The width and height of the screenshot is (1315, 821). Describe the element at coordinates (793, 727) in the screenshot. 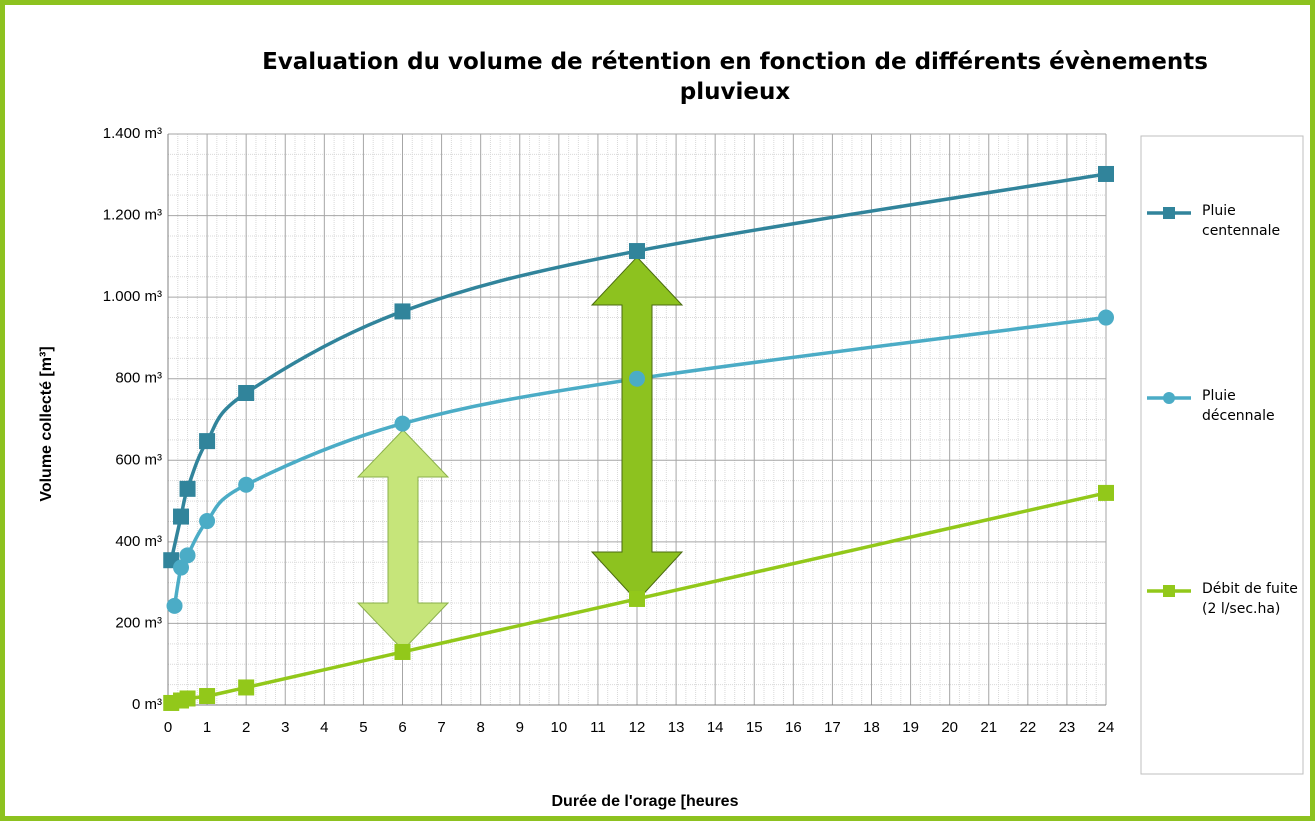

I see `x-tick-label: 16` at that location.